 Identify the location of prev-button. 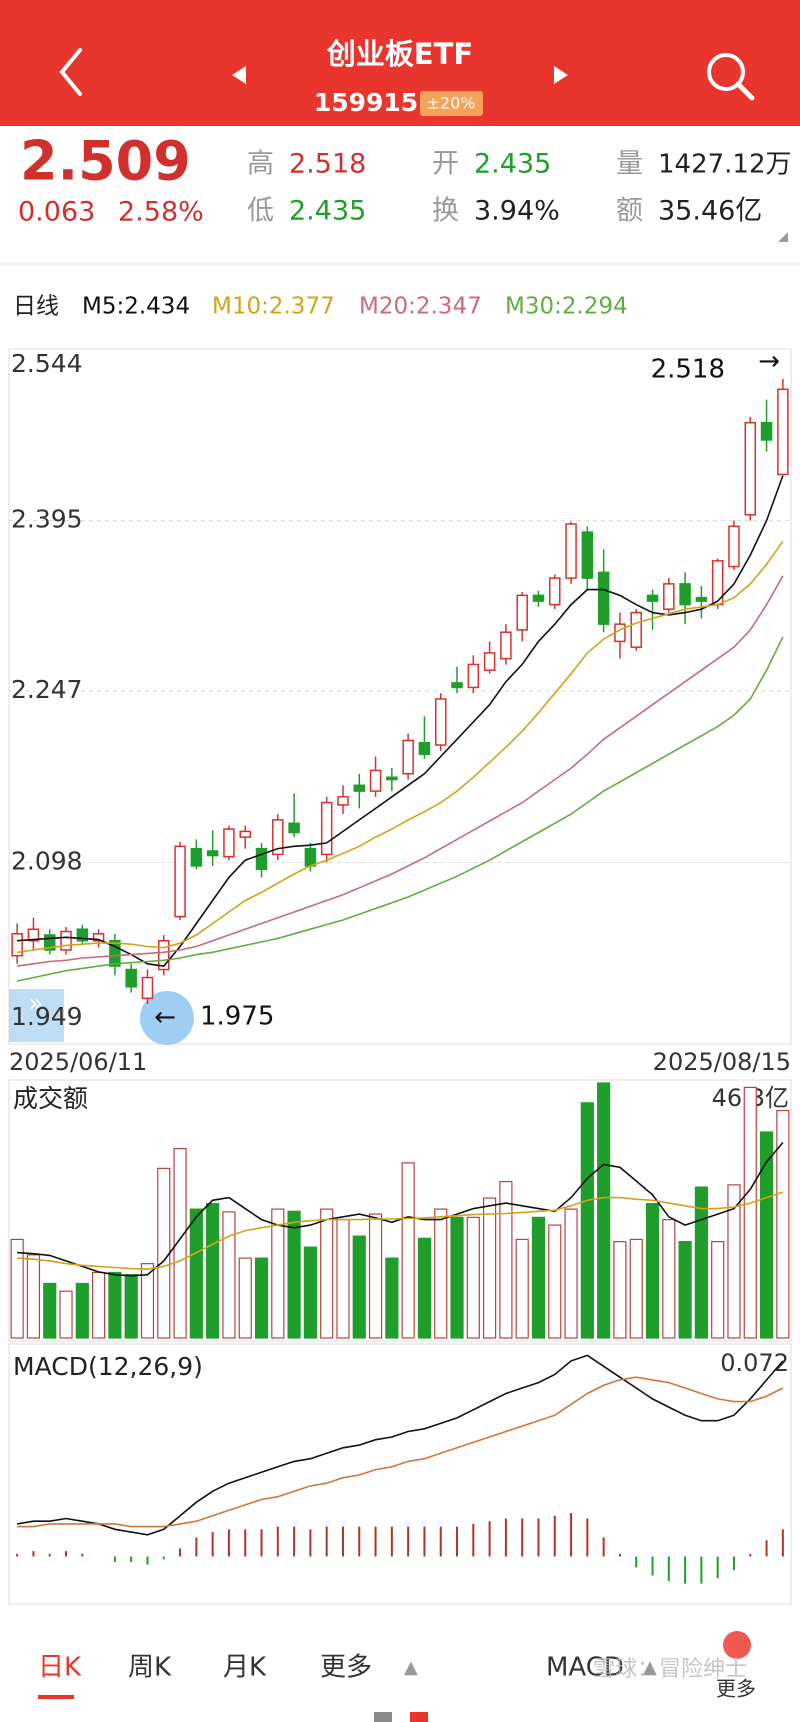
(239, 75).